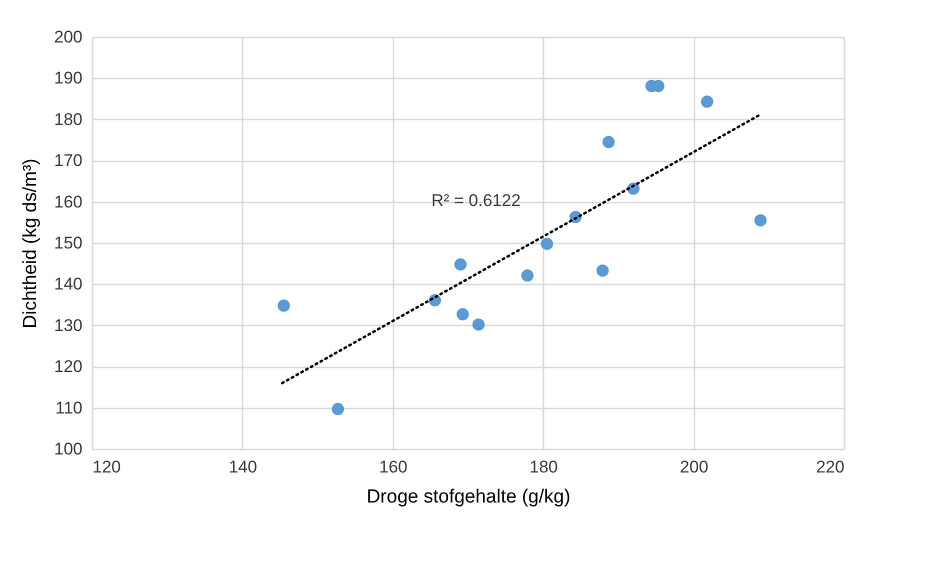 The height and width of the screenshot is (567, 933). I want to click on y-tick-label: 120, so click(68, 366).